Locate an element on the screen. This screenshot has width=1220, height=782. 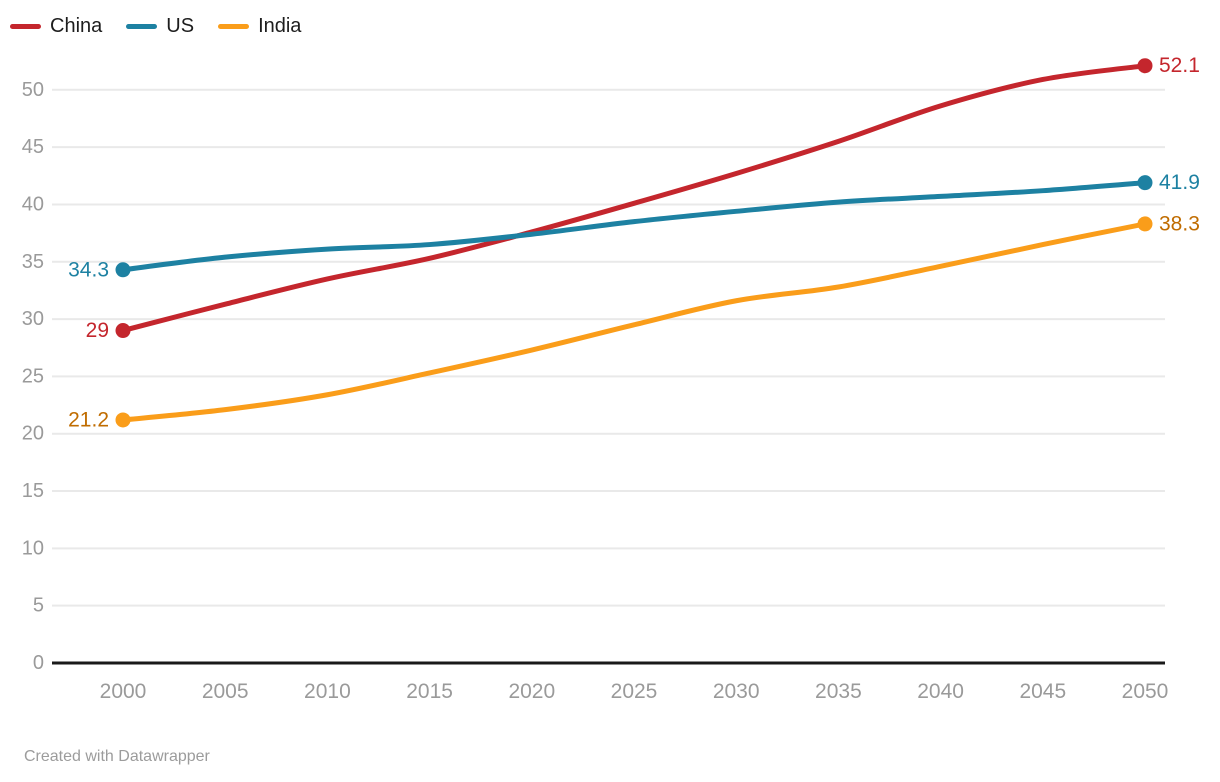
legend-label: US is located at coordinates (180, 26).